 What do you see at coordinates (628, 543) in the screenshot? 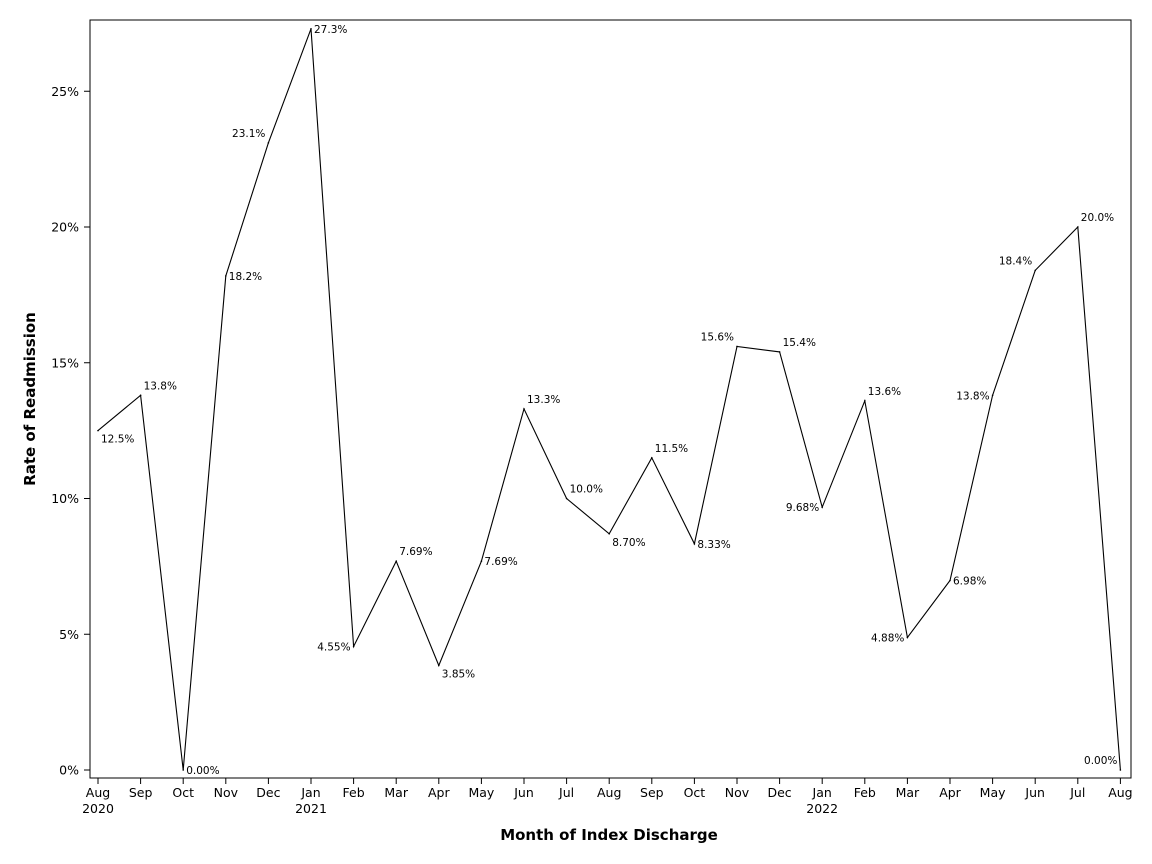
I see `data-label: 8.70%` at bounding box center [628, 543].